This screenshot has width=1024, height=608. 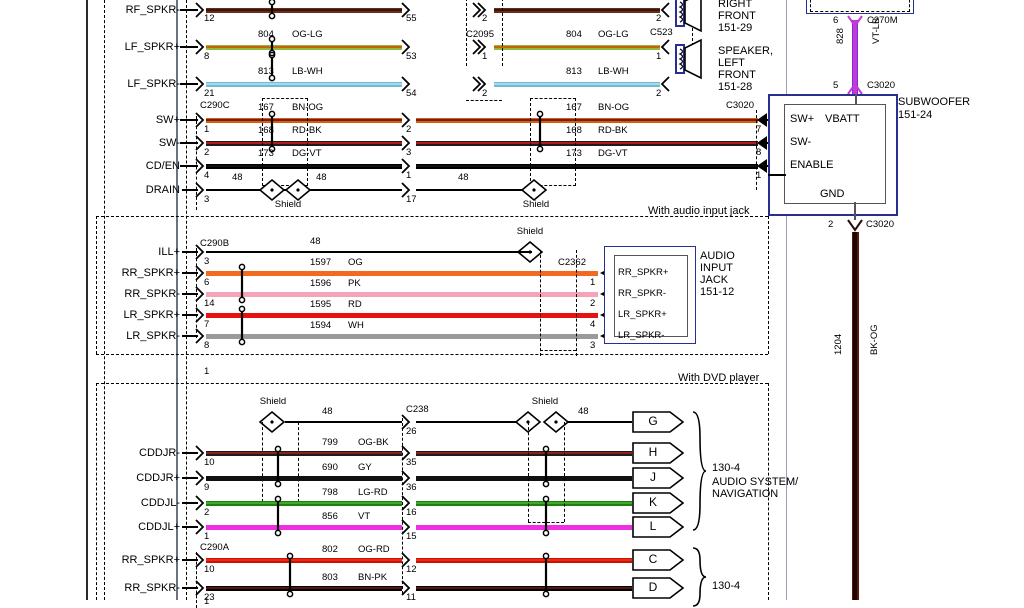 I want to click on subwoofer-module-ref: 151-24, so click(x=915, y=115).